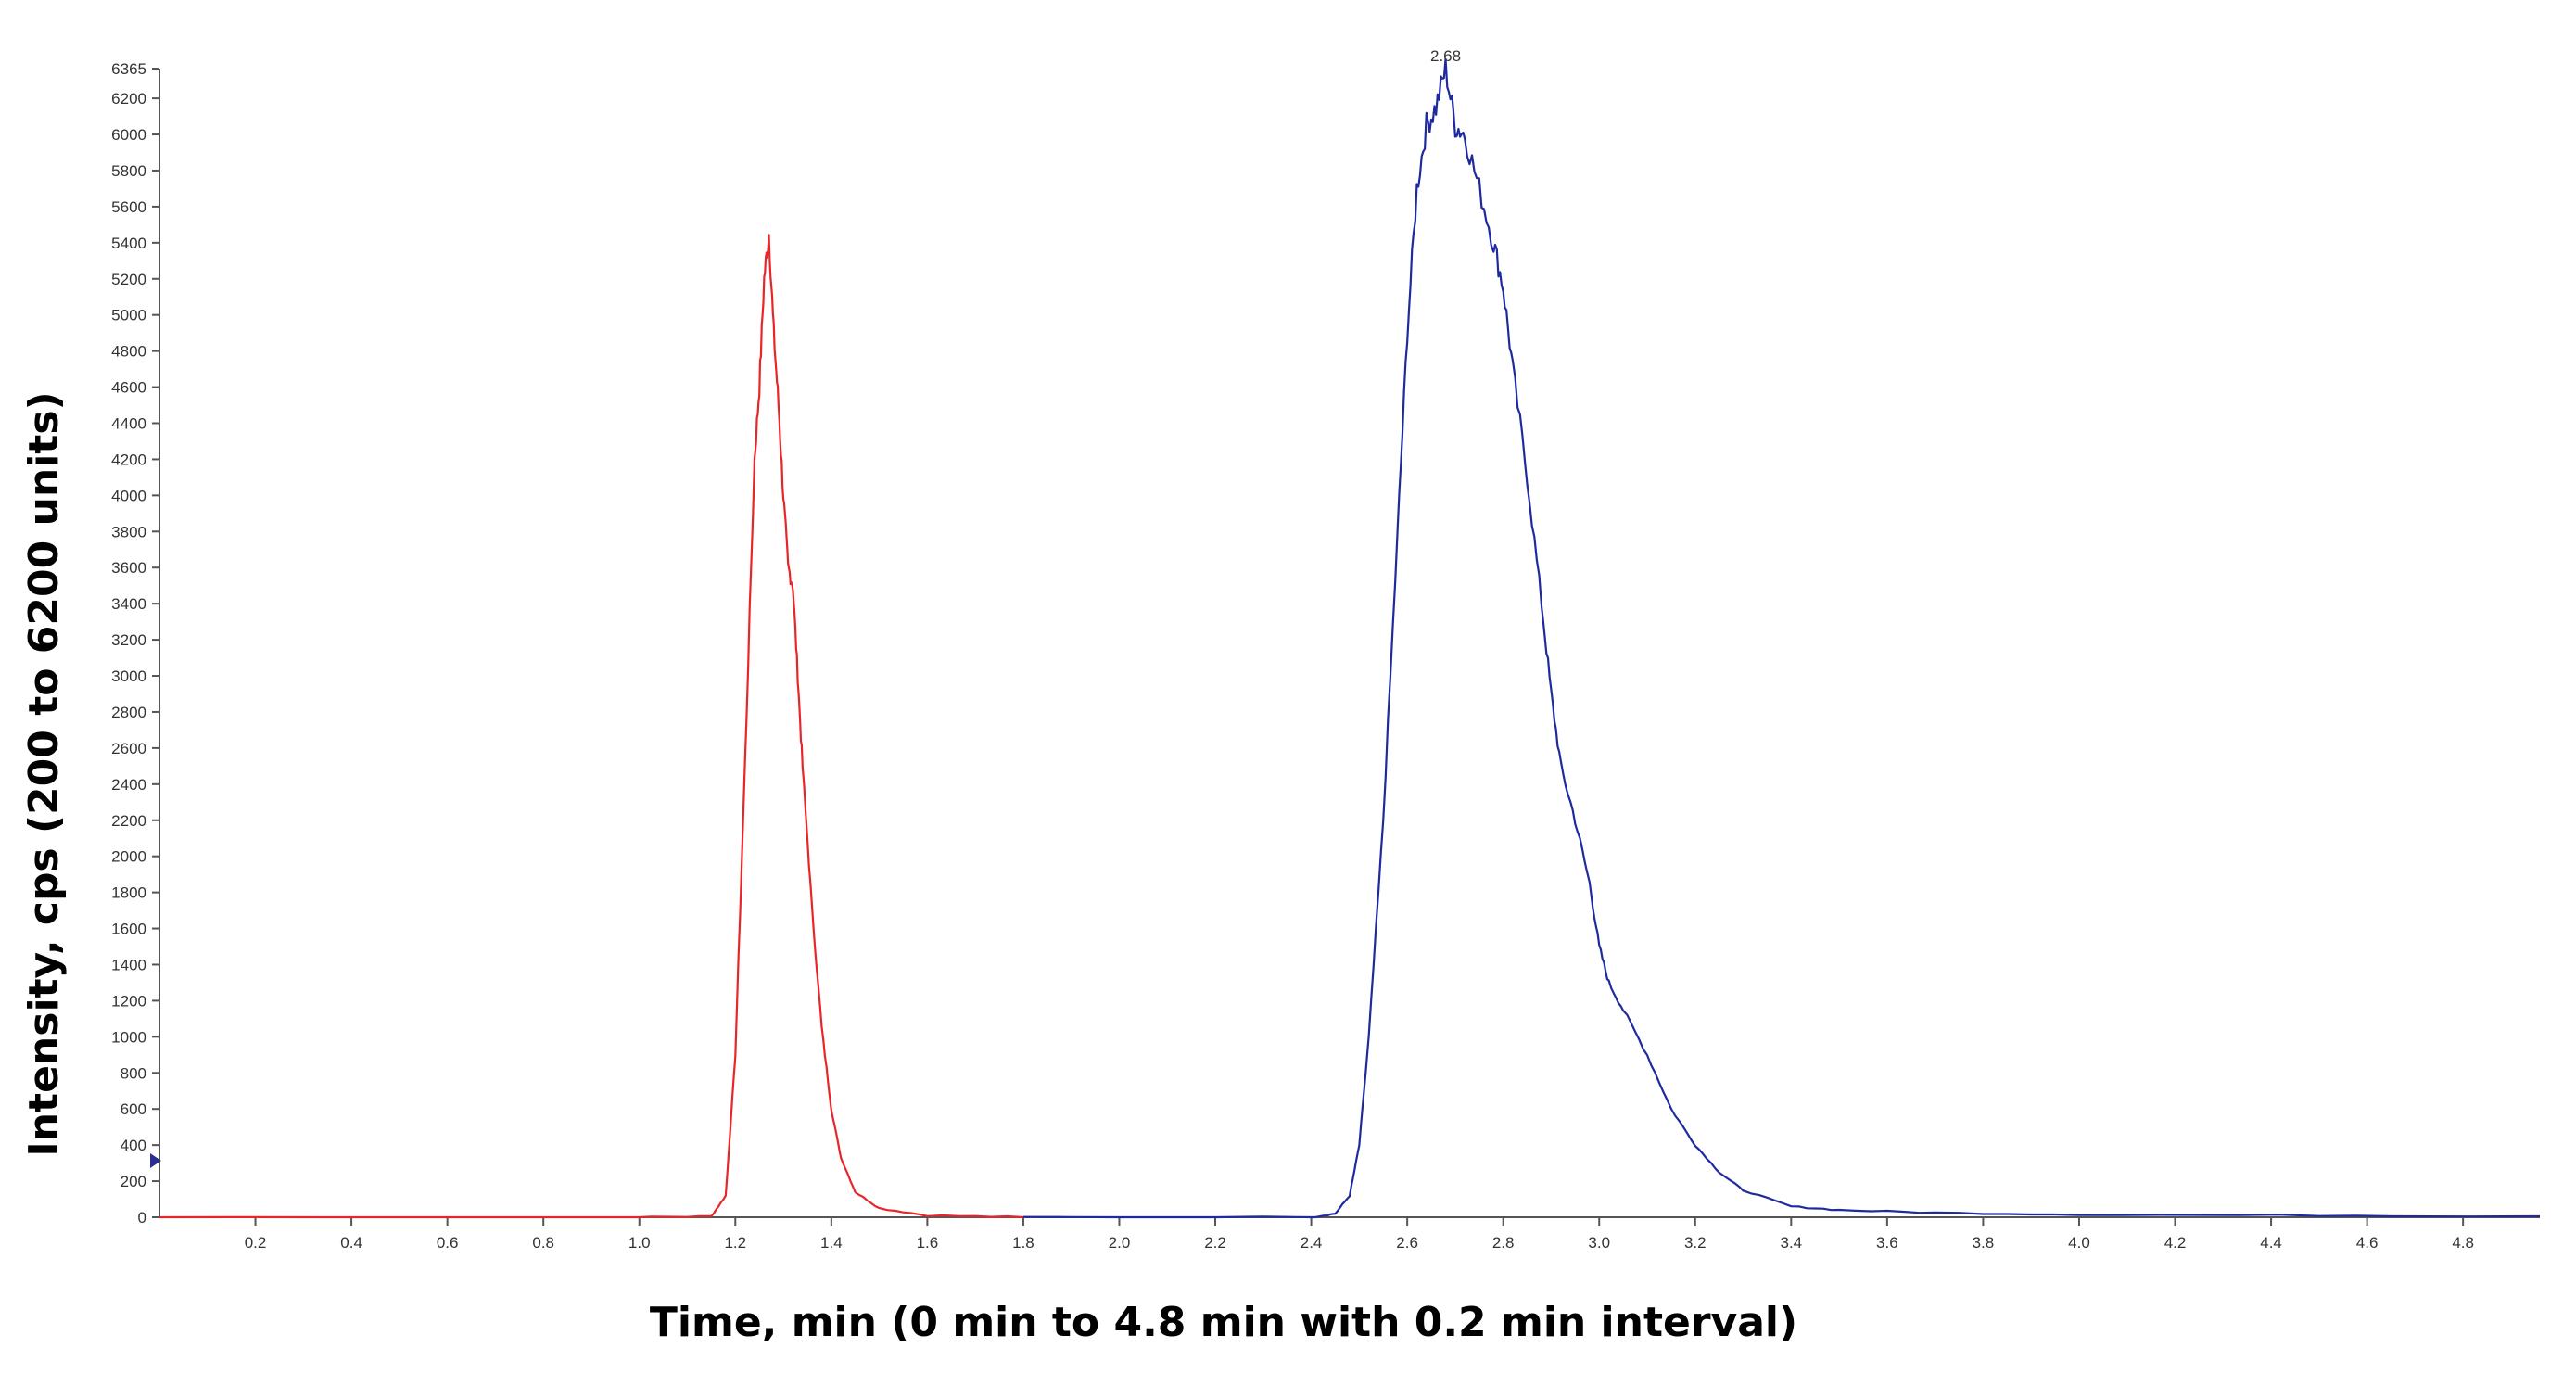 Image resolution: width=2576 pixels, height=1373 pixels. What do you see at coordinates (1023, 1243) in the screenshot?
I see `x-tick-label: 1.8` at bounding box center [1023, 1243].